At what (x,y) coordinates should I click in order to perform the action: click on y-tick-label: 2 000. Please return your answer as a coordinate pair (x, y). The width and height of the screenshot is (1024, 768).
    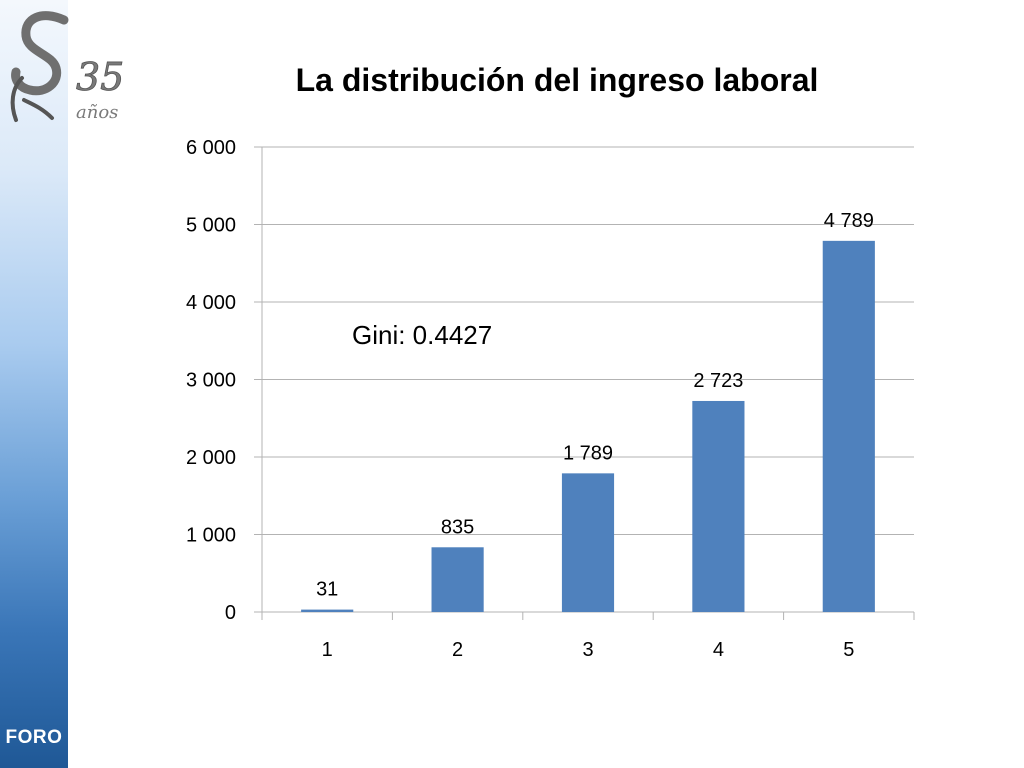
    Looking at the image, I should click on (211, 458).